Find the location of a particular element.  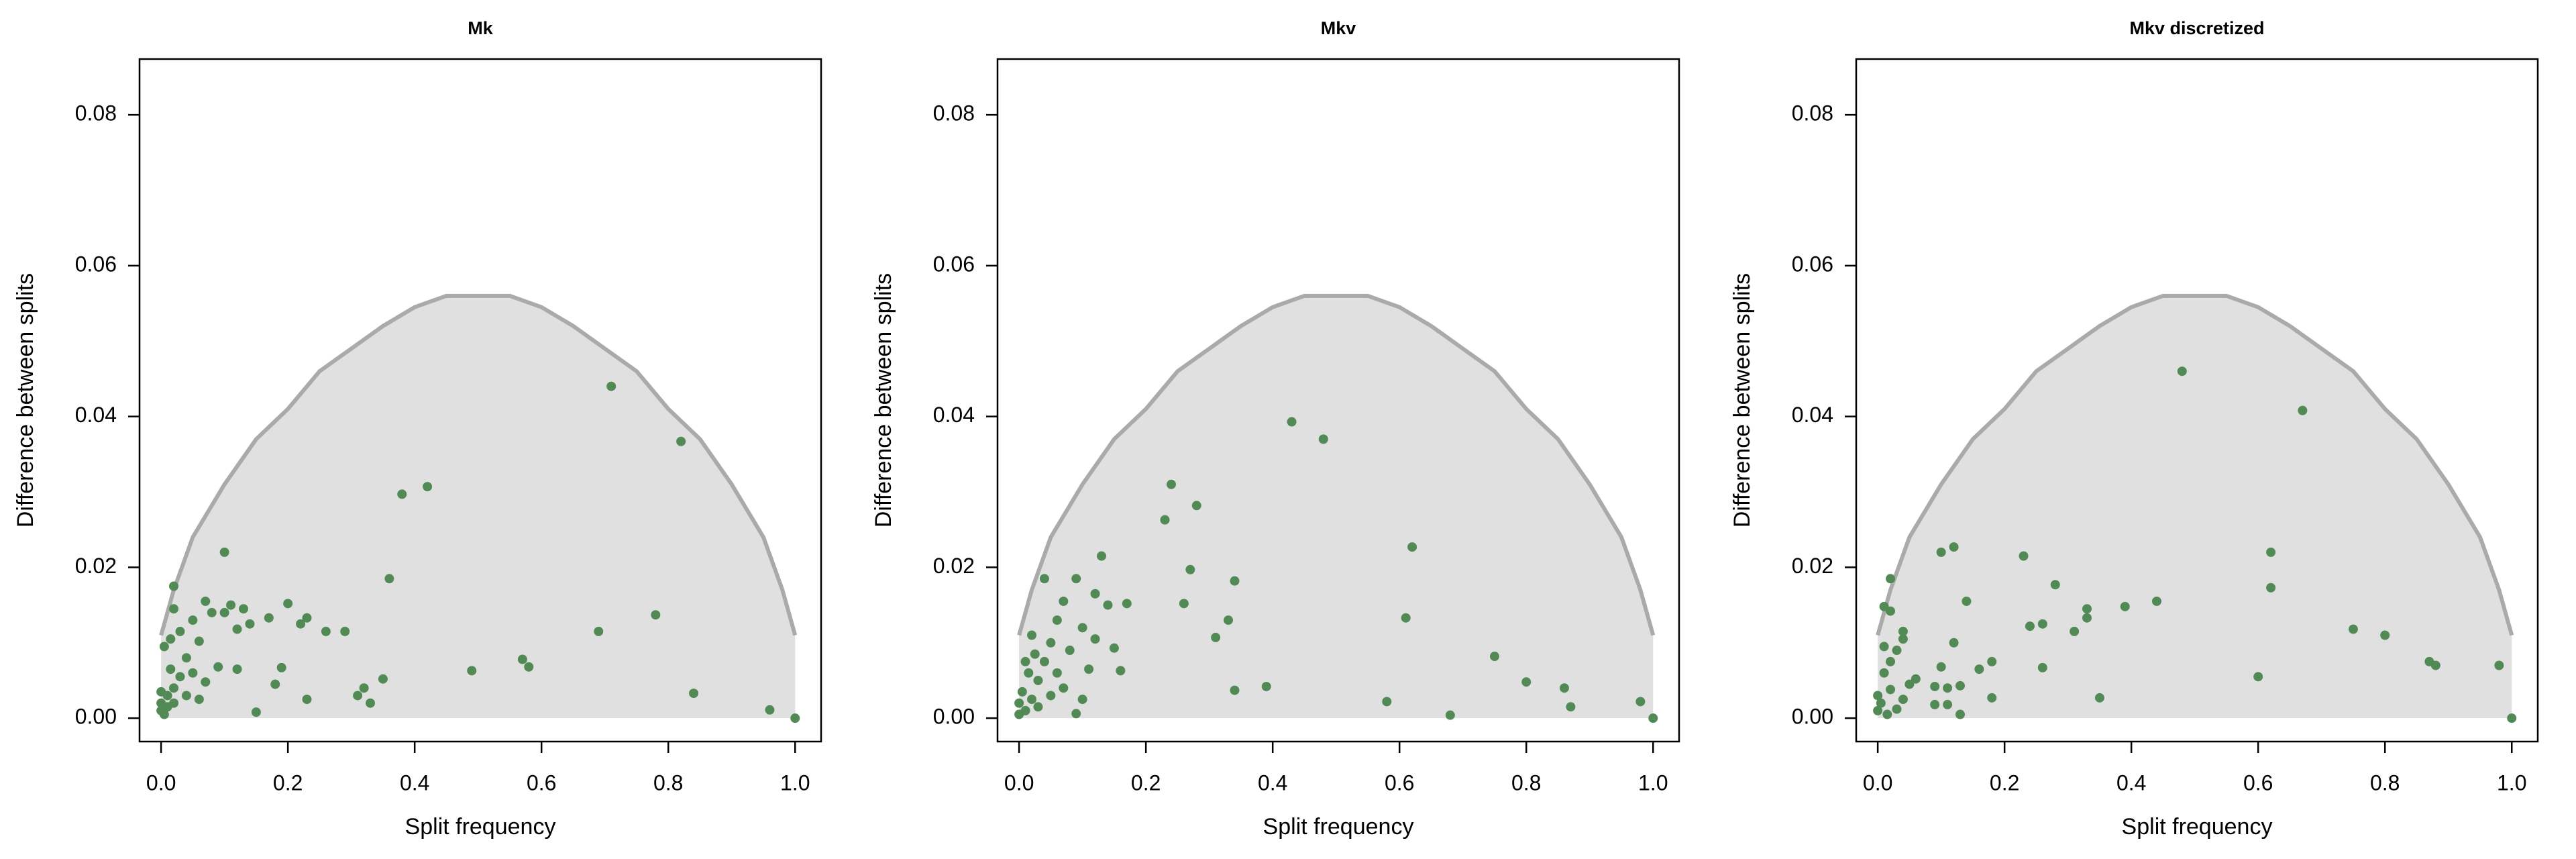

x-tick-label: 0.6 is located at coordinates (2258, 783).